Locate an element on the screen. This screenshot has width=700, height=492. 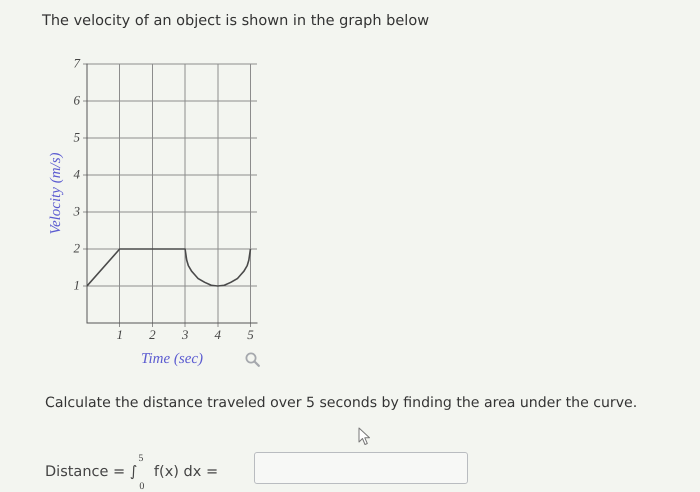
x-tick-label: 5 is located at coordinates (250, 334).